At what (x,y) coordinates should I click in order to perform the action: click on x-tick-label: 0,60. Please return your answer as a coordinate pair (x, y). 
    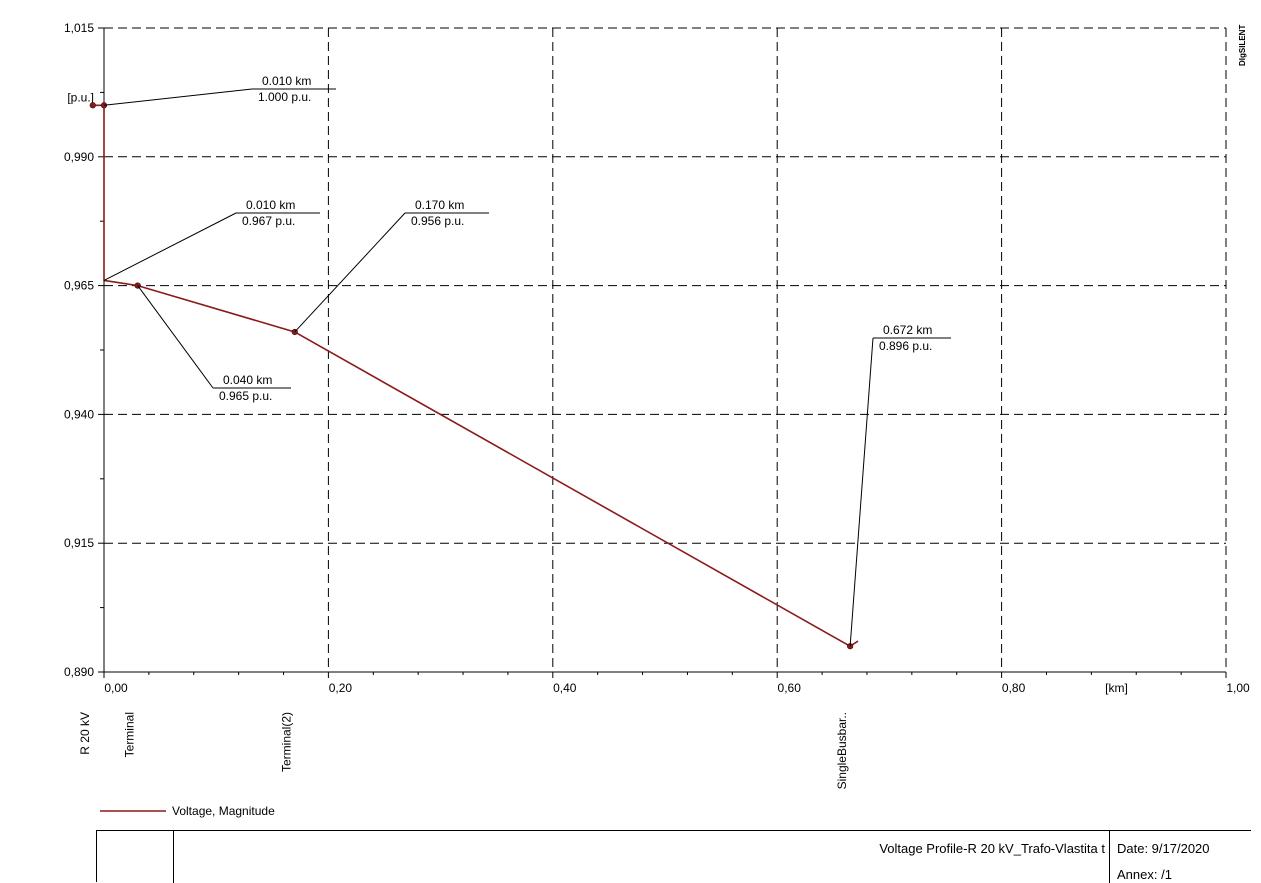
    Looking at the image, I should click on (790, 688).